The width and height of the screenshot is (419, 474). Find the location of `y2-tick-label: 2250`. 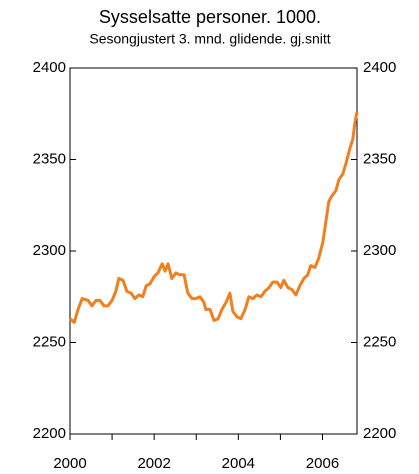

y2-tick-label: 2250 is located at coordinates (379, 341).